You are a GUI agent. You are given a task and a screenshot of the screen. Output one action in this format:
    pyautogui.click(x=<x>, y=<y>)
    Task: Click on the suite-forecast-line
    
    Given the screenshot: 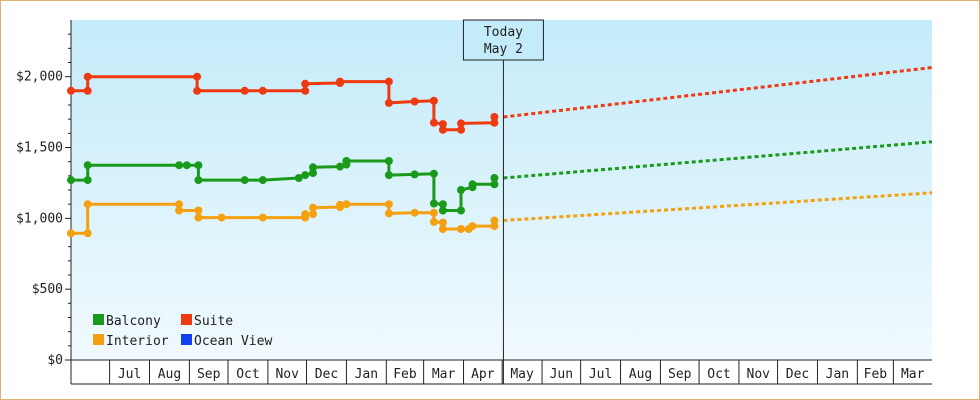 What is the action you would take?
    pyautogui.click(x=718, y=92)
    